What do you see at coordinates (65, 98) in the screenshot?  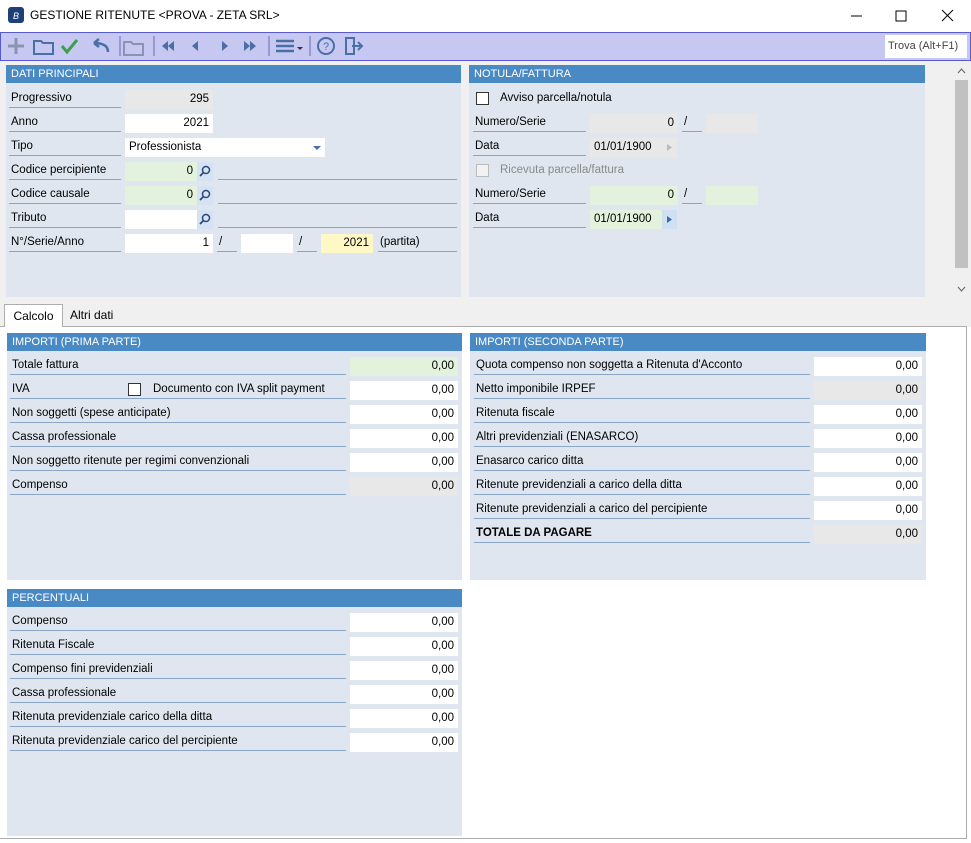 I see `field-label: Progressivo` at bounding box center [65, 98].